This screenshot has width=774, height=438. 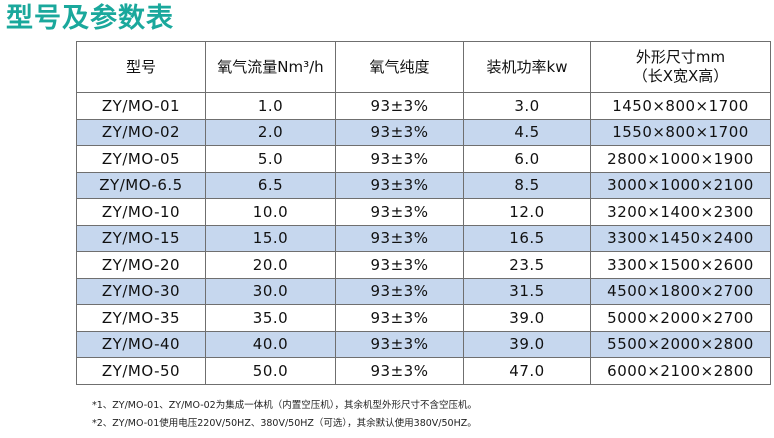 What do you see at coordinates (141, 344) in the screenshot?
I see `cell-model: ZY/MO-40` at bounding box center [141, 344].